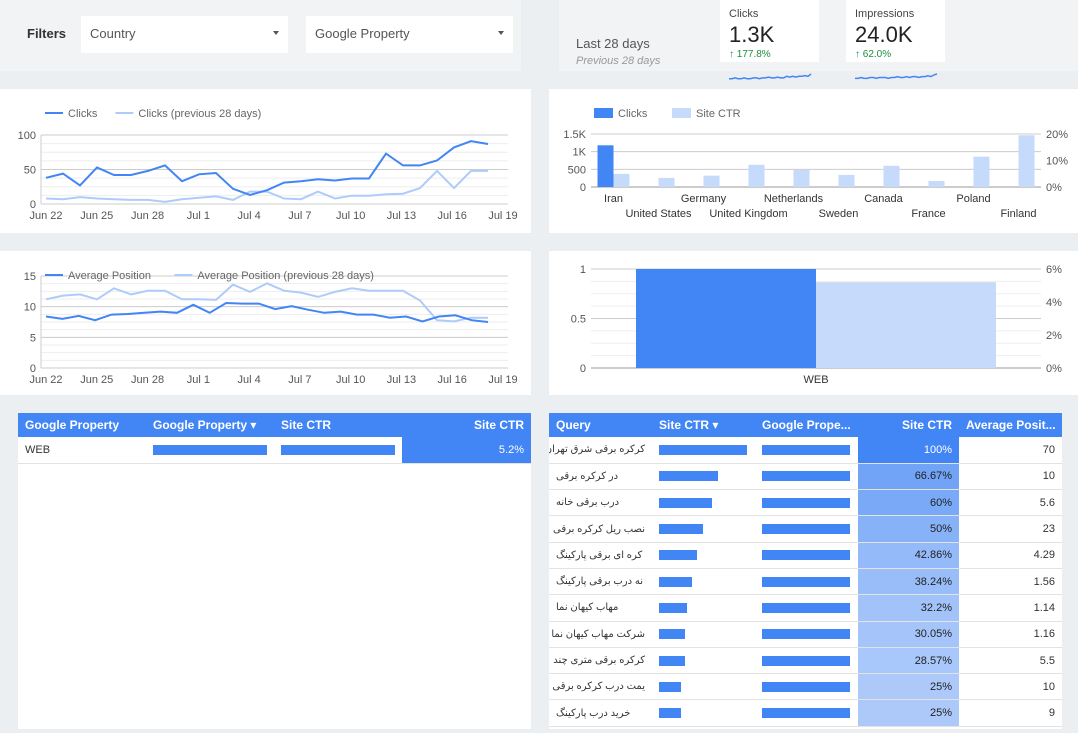 Image resolution: width=1078 pixels, height=733 pixels. I want to click on x-tick-label: Jul 4, so click(248, 216).